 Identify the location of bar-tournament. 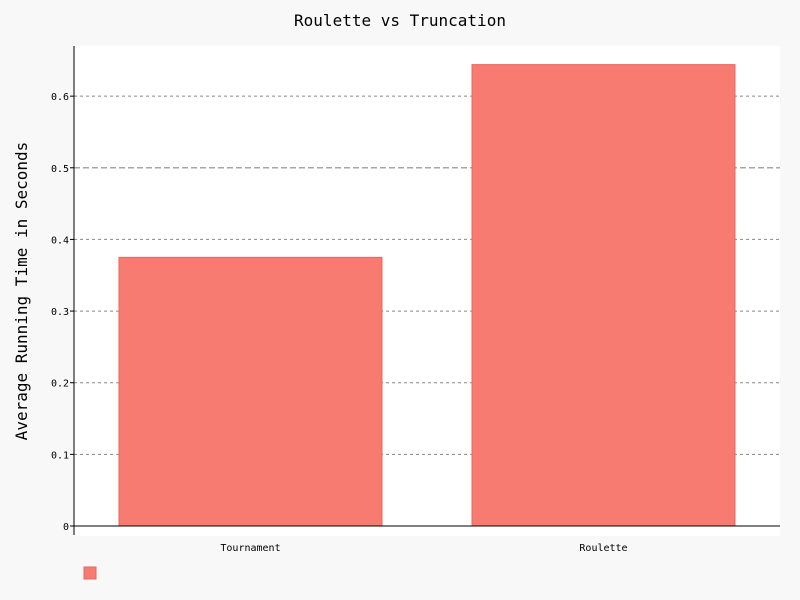
(250, 391).